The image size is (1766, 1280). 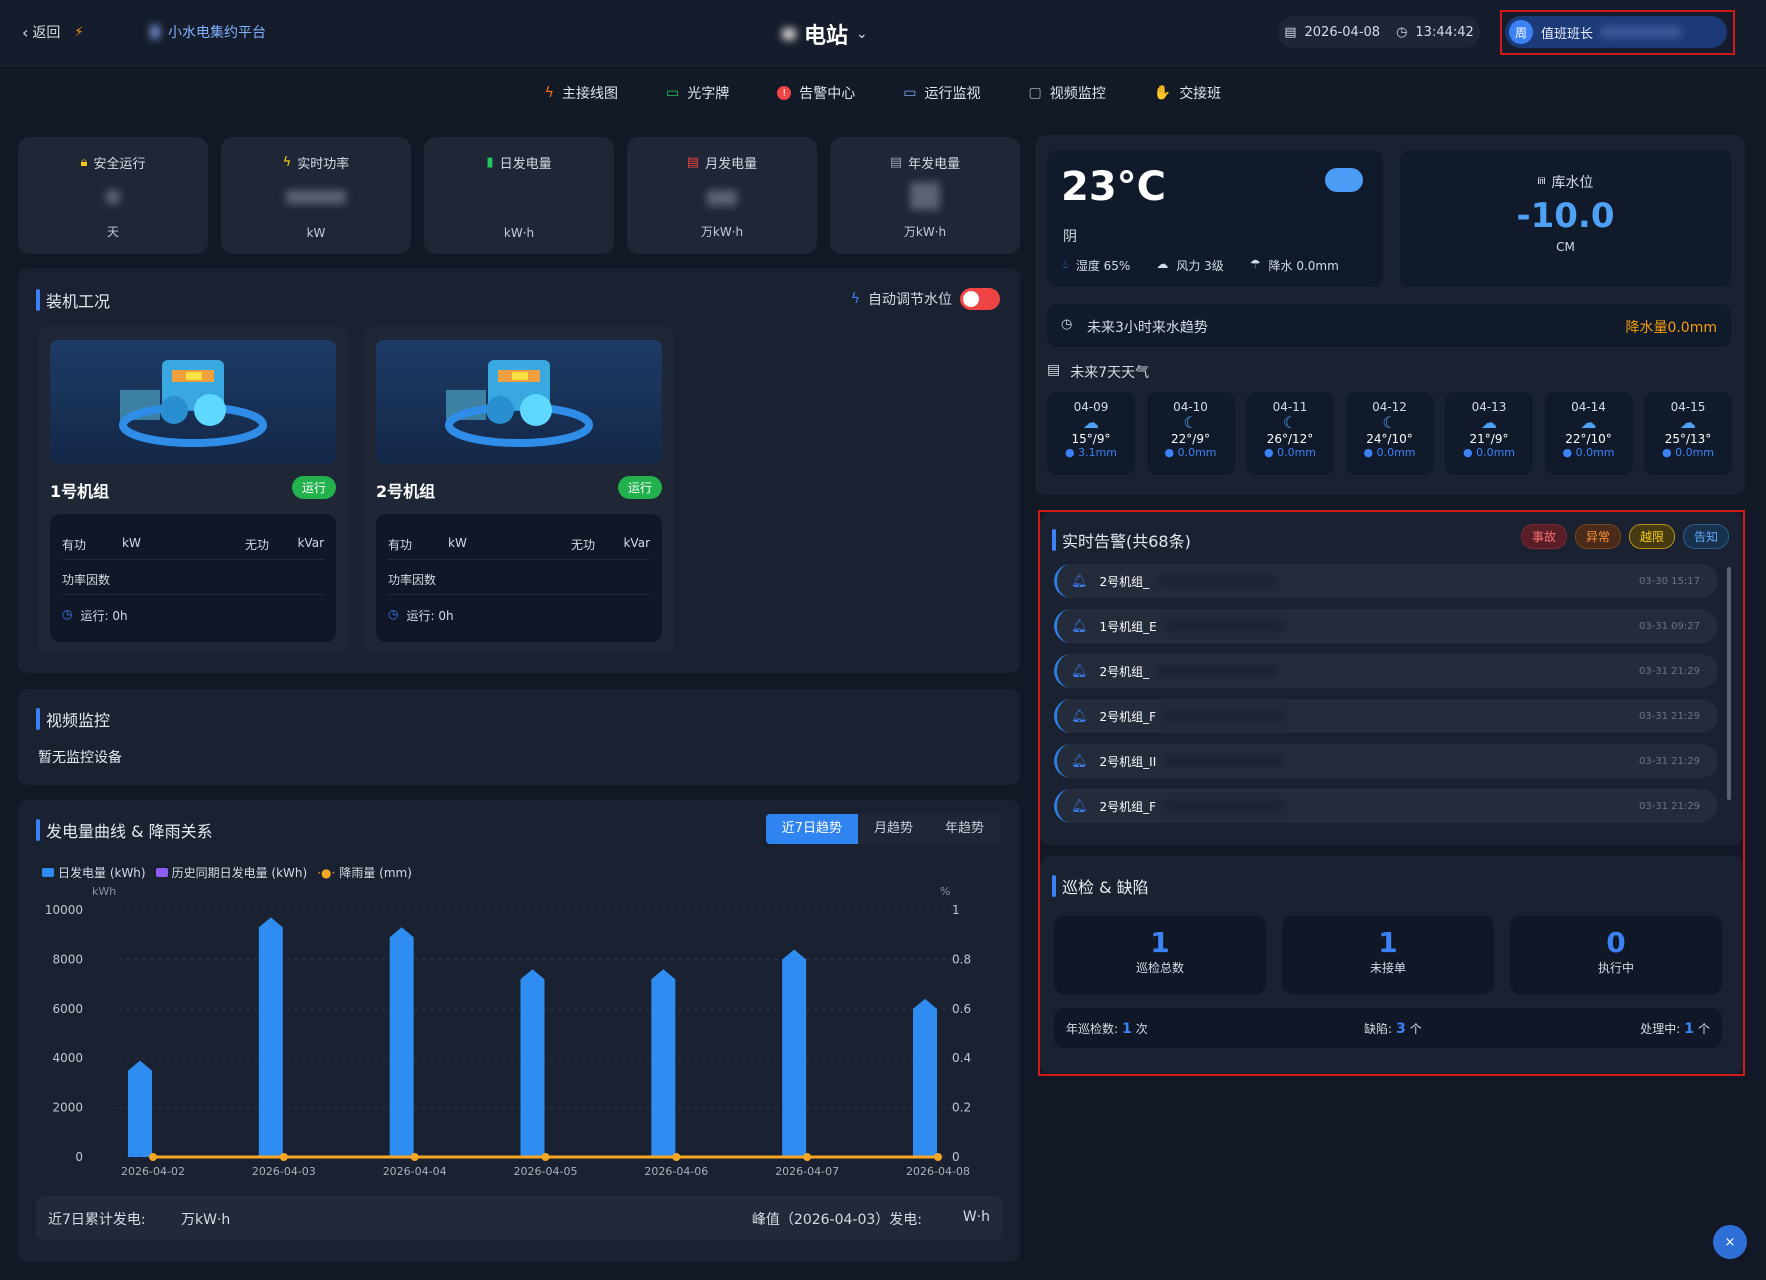 I want to click on legend-item: 日发电量 (kWh), so click(x=94, y=872).